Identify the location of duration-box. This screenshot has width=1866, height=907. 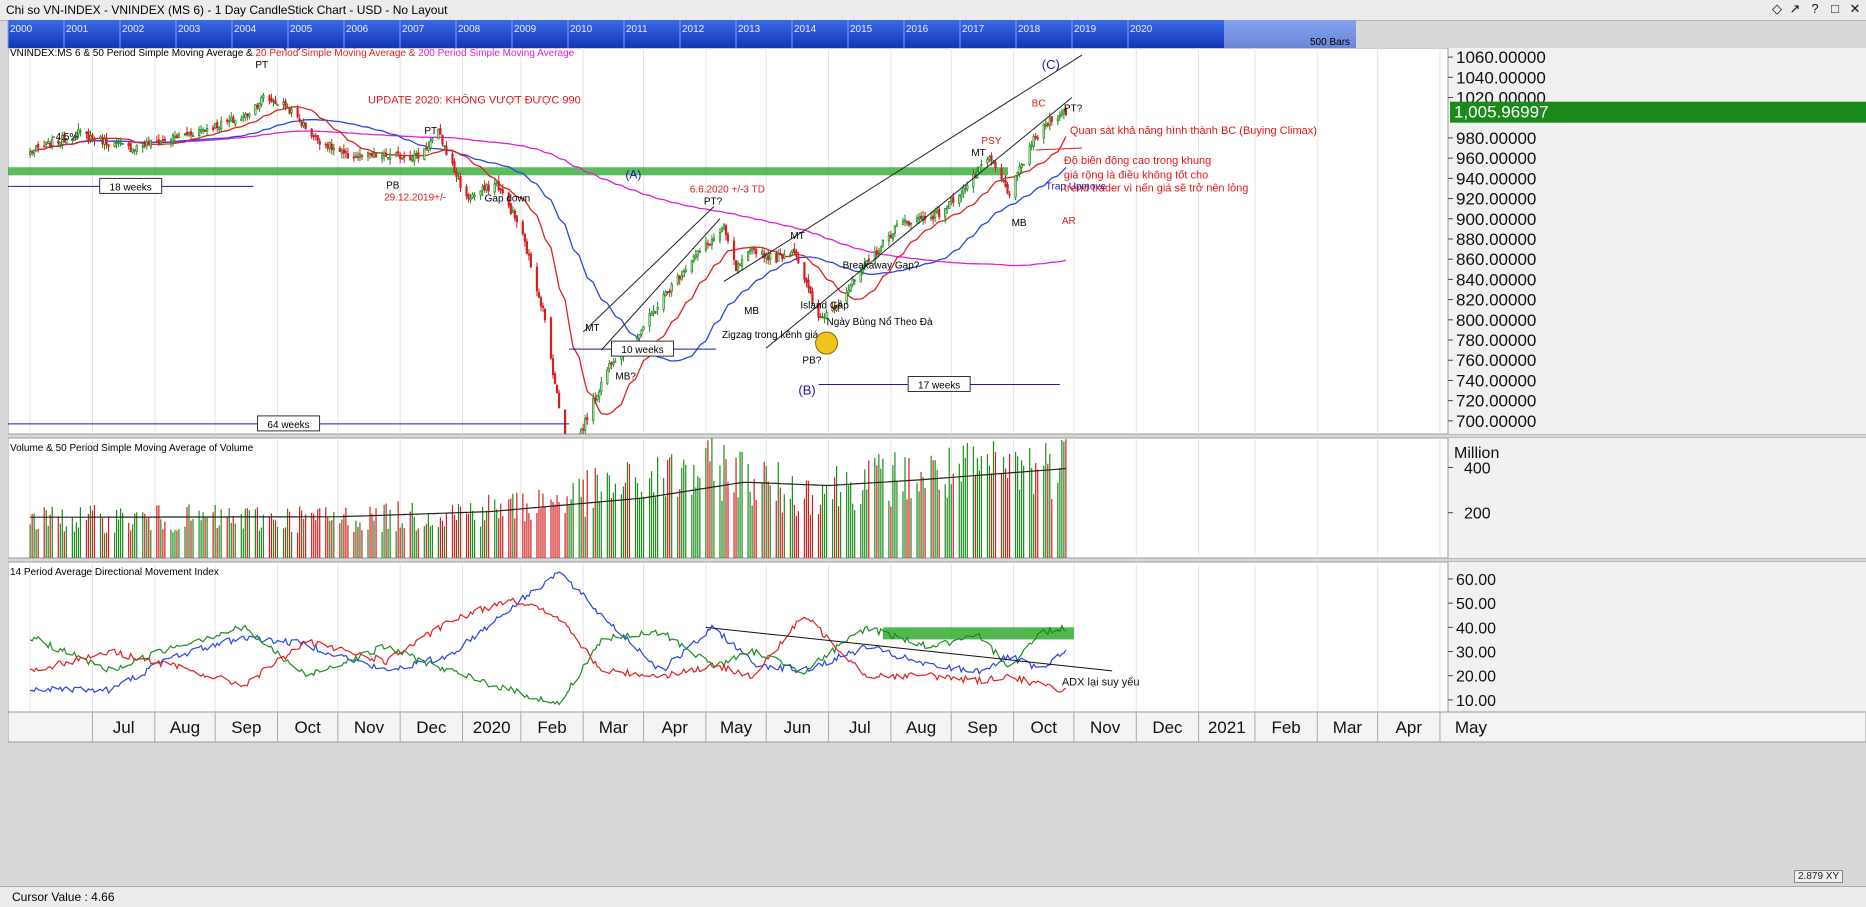
(289, 423).